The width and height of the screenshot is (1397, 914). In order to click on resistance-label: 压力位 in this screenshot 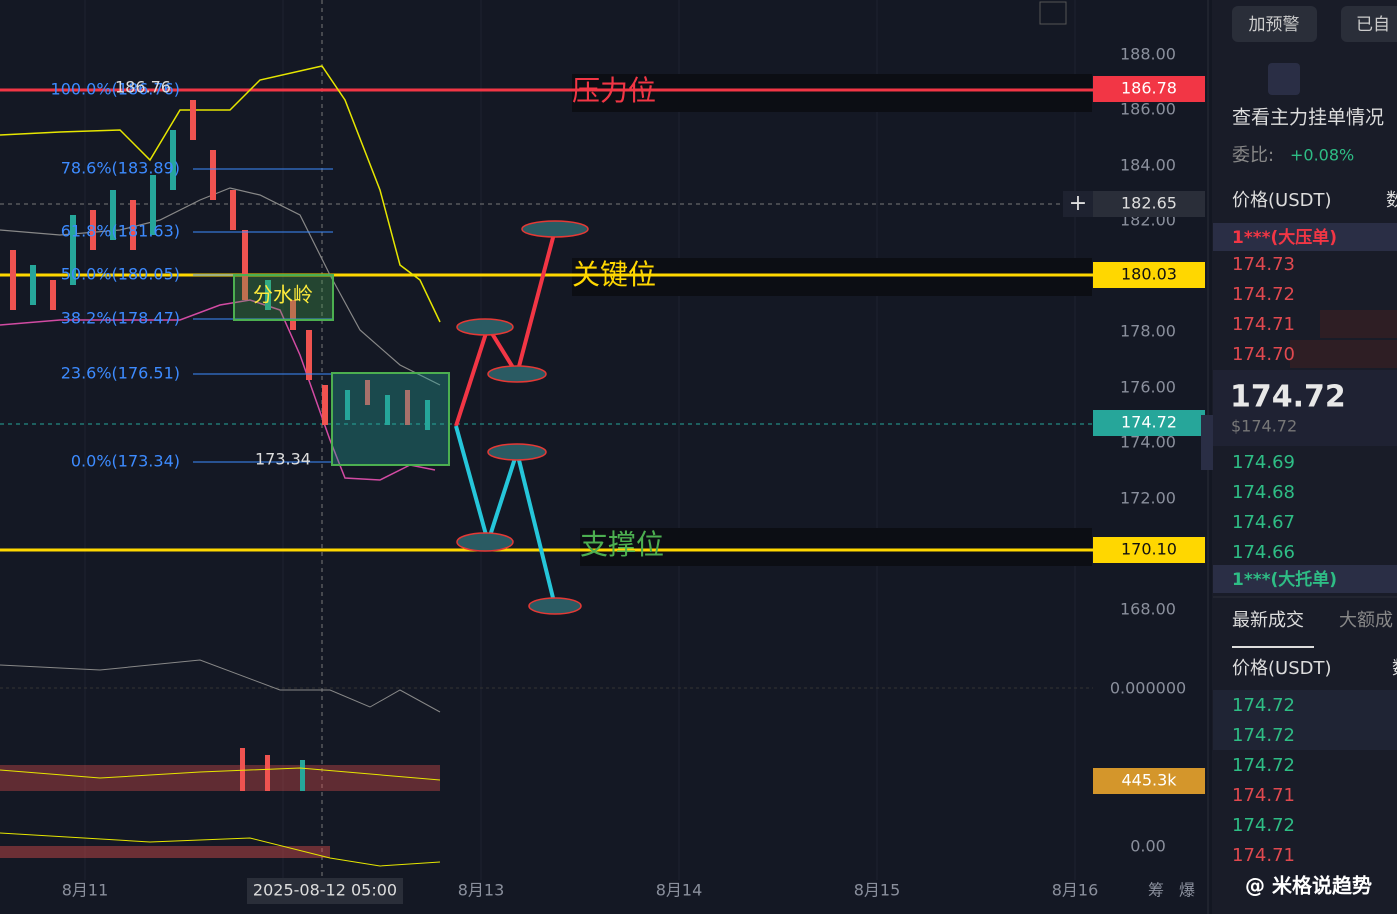, I will do `click(614, 90)`.